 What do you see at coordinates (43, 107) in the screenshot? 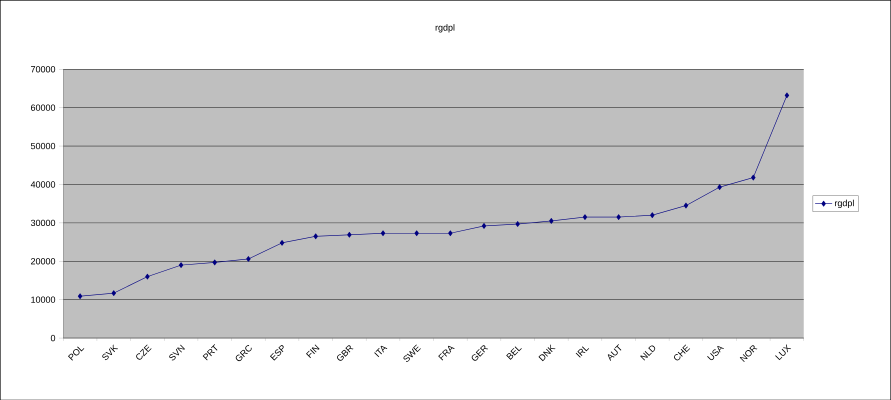
I see `y-tick-label: 60000` at bounding box center [43, 107].